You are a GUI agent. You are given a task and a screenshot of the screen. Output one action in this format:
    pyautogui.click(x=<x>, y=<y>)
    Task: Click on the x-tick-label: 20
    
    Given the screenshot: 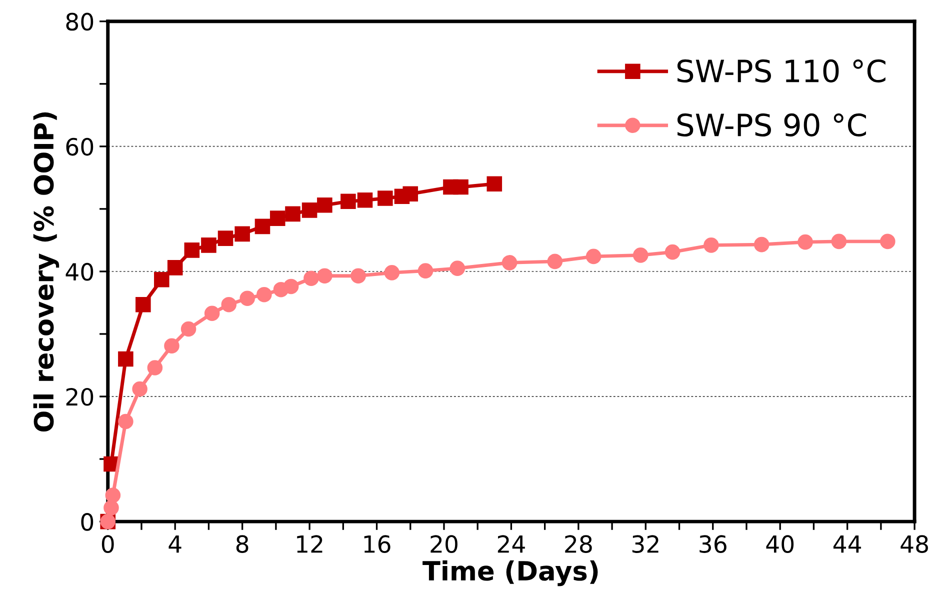 What is the action you would take?
    pyautogui.click(x=444, y=544)
    